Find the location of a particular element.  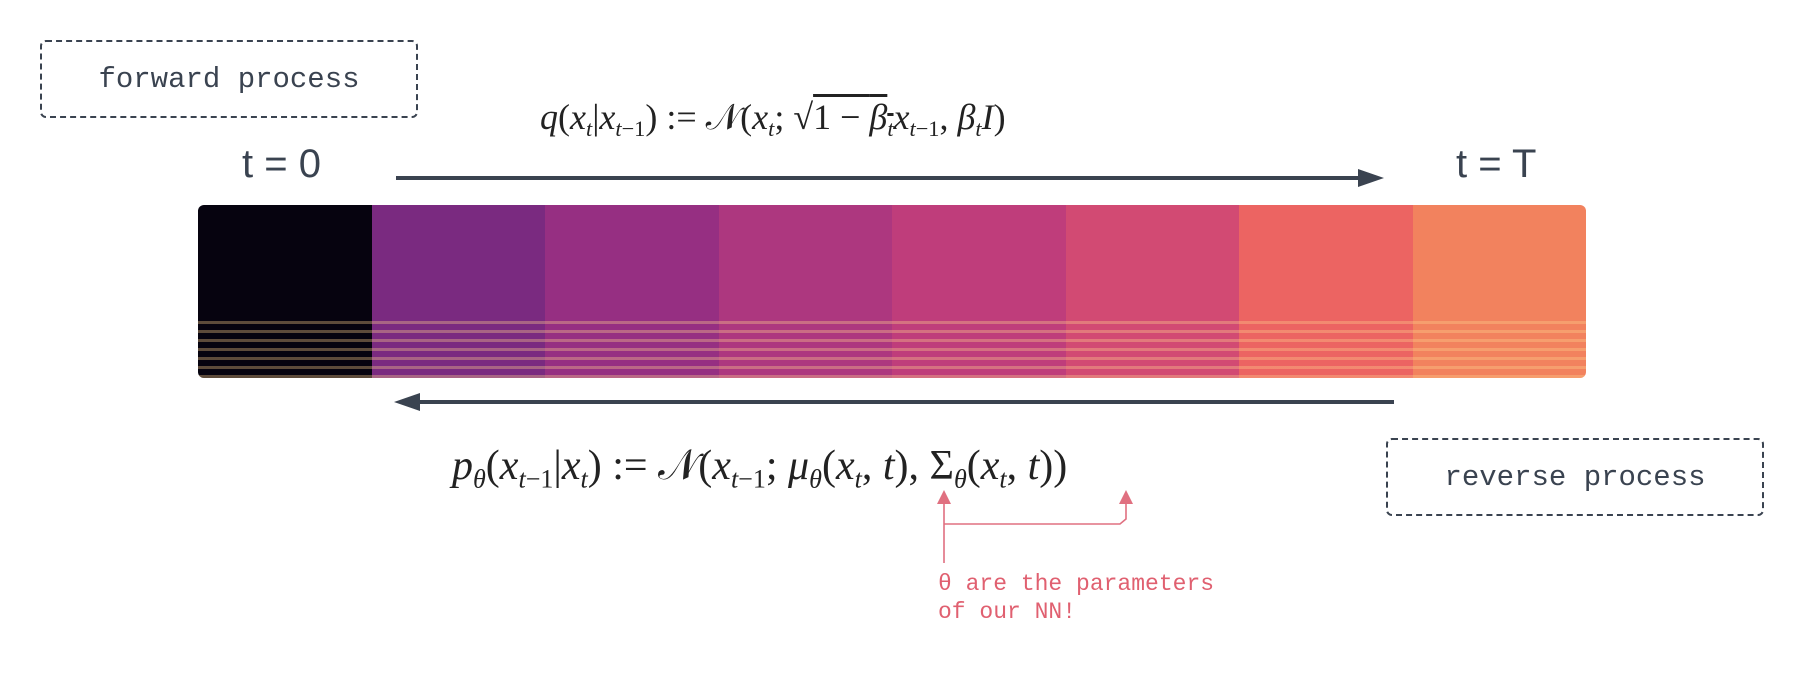

theta-annotation: θ are the parameters of our NN! is located at coordinates (1076, 598).